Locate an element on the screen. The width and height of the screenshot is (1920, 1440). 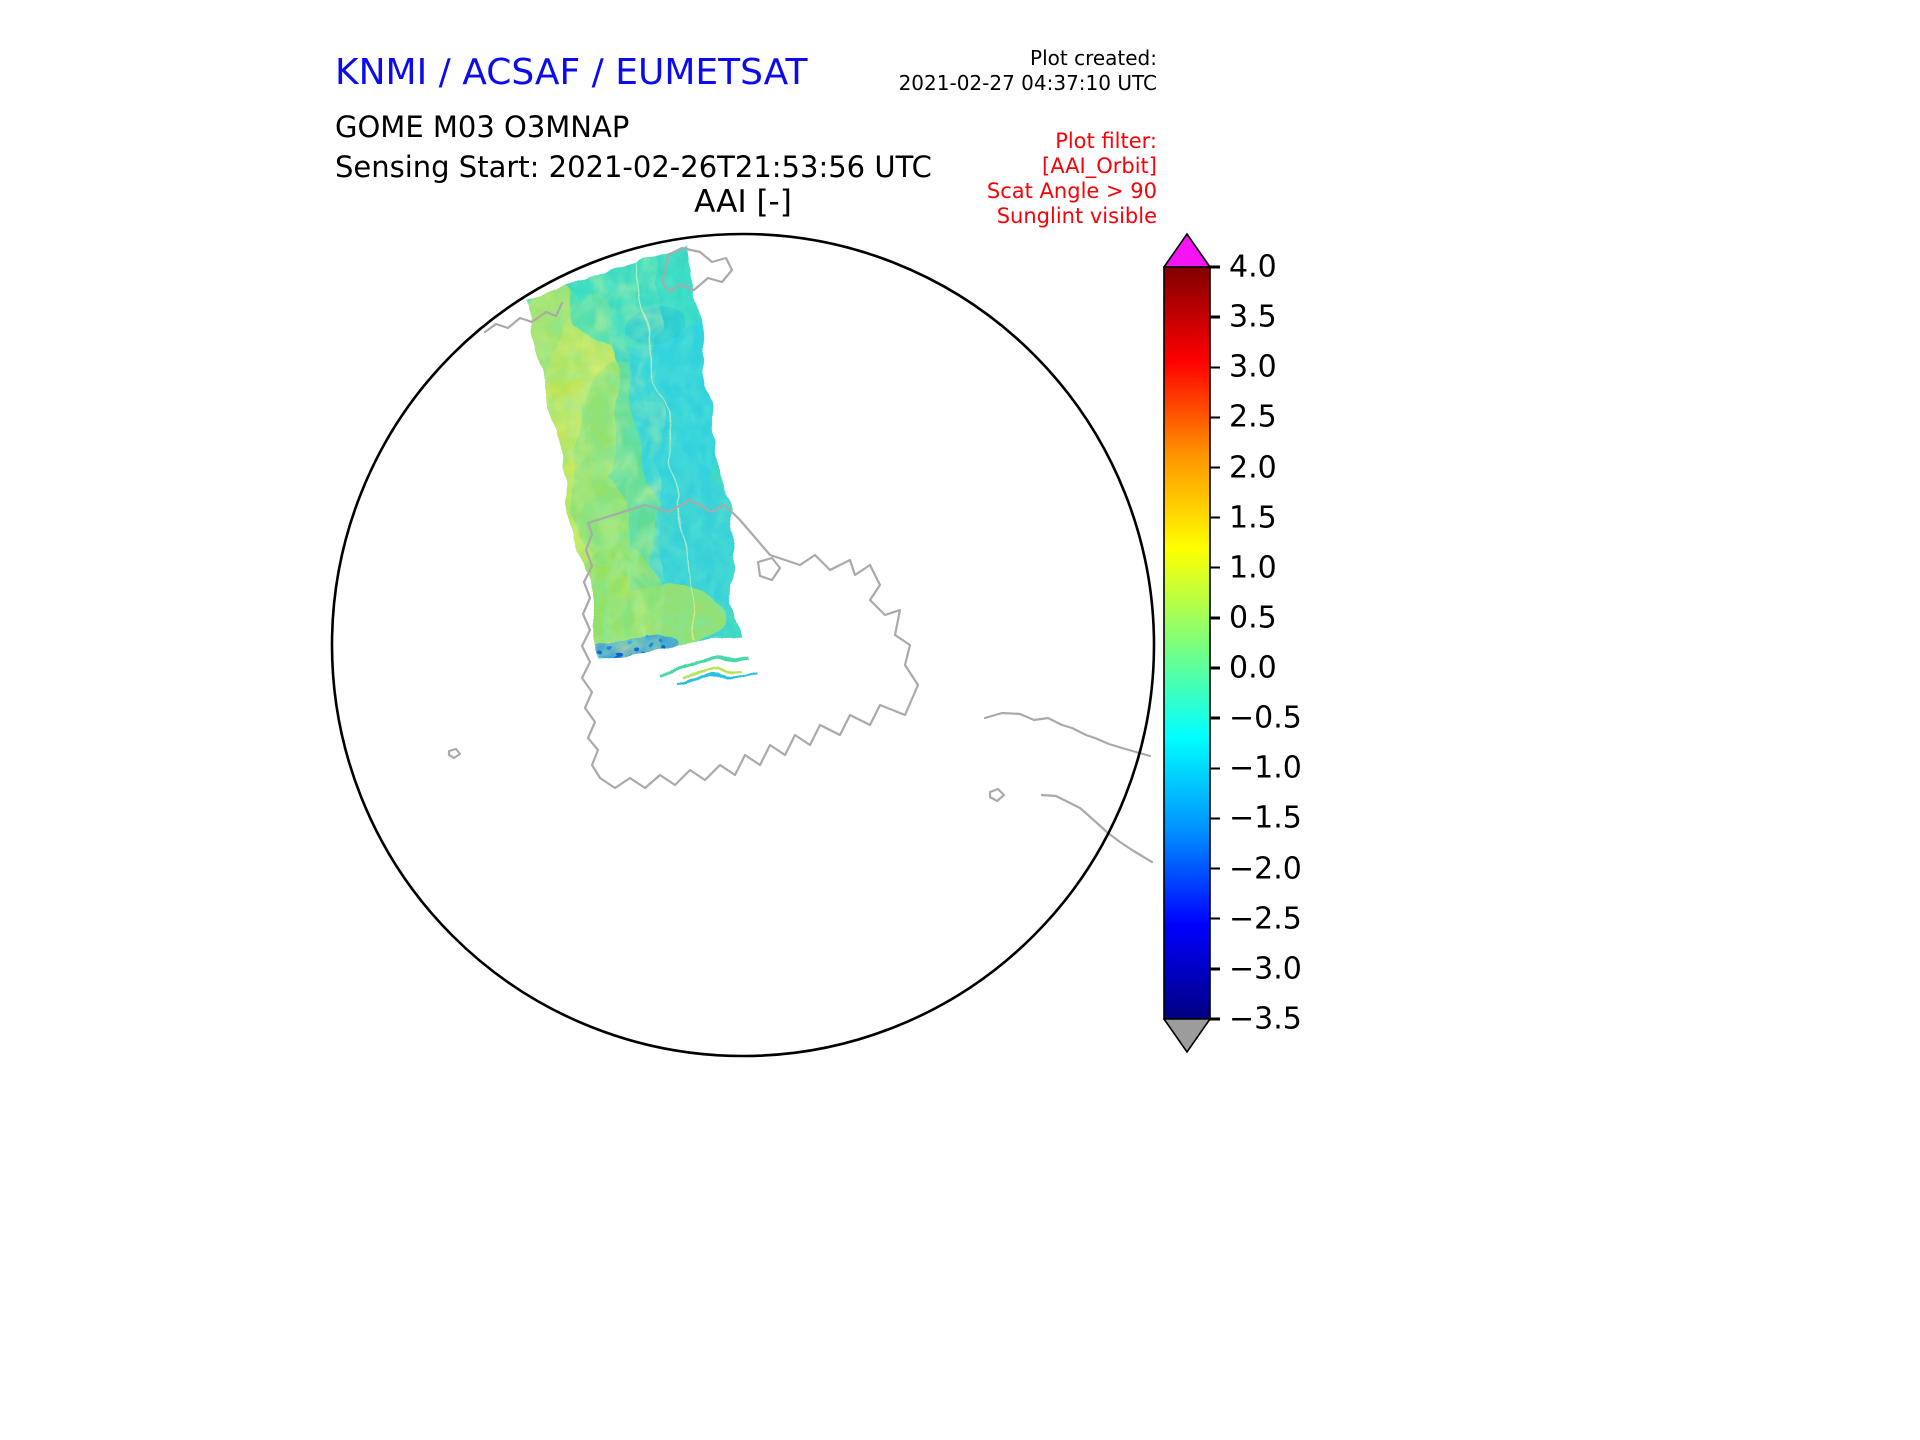
colorbar-tick: −0.5 is located at coordinates (1256, 718).